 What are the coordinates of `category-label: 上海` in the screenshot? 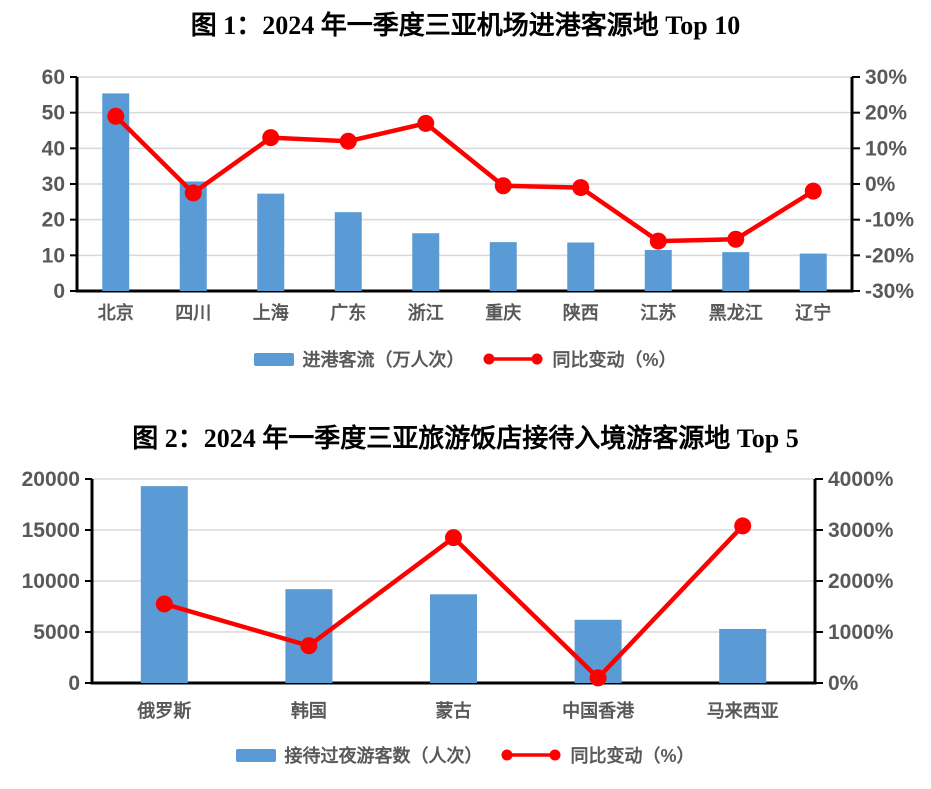 It's located at (271, 312).